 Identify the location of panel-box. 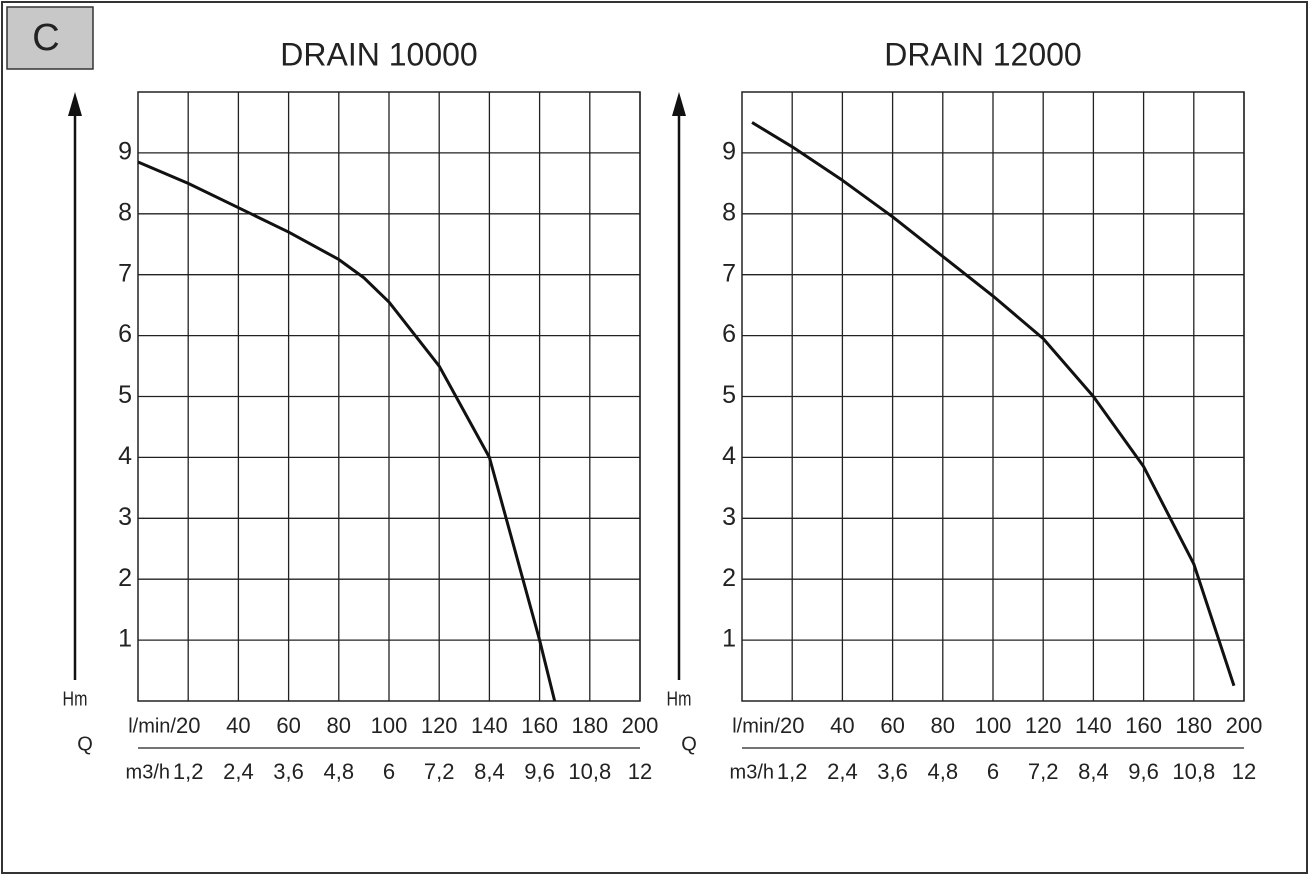
(50, 38).